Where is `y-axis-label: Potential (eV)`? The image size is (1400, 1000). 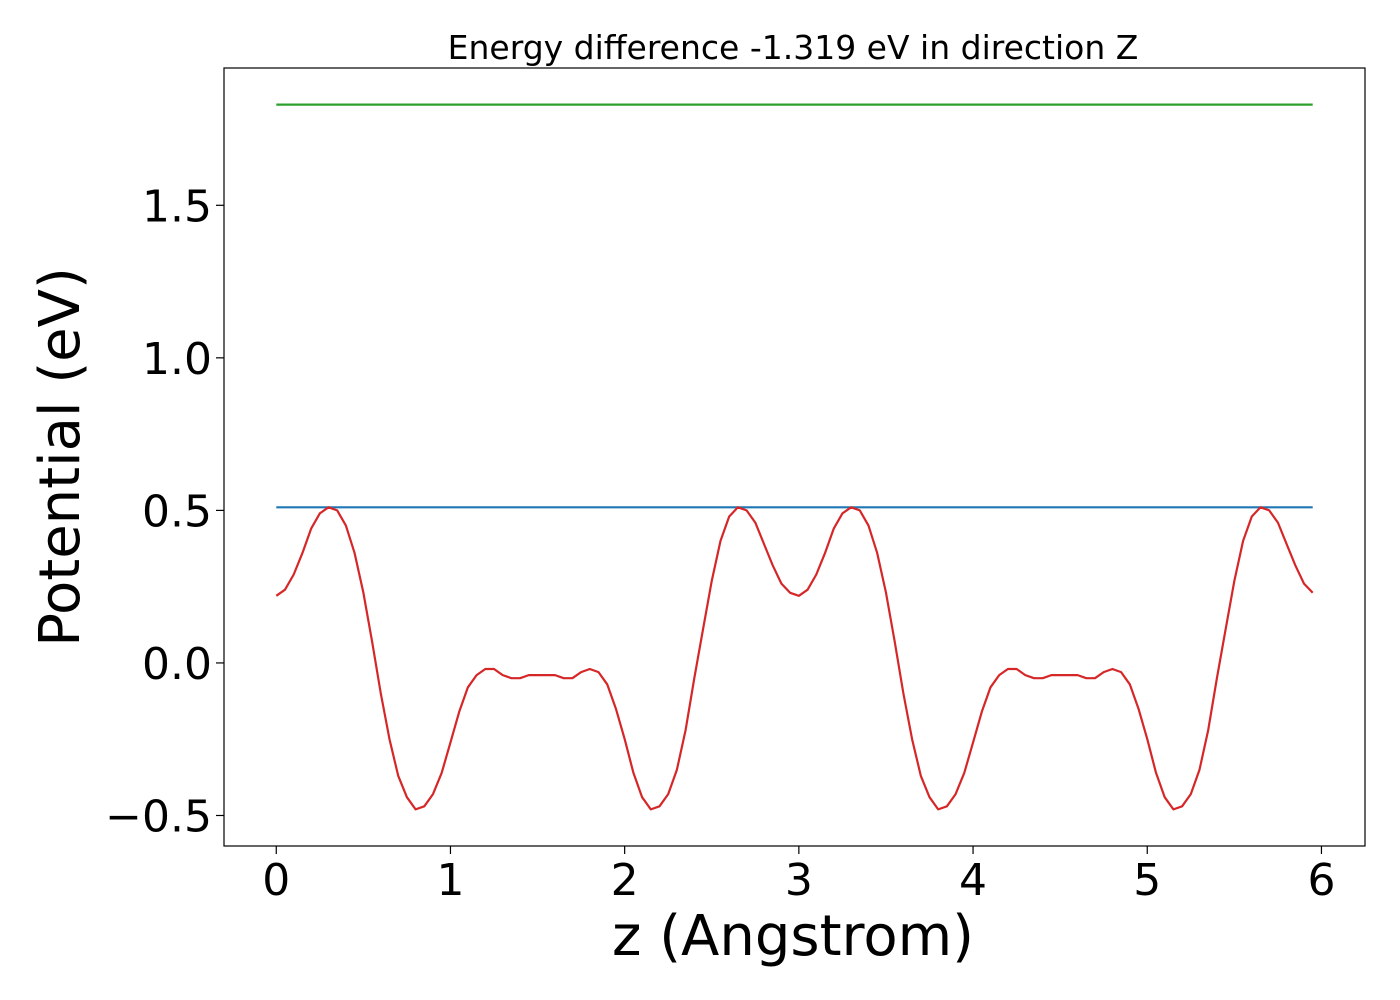
y-axis-label: Potential (eV) is located at coordinates (60, 457).